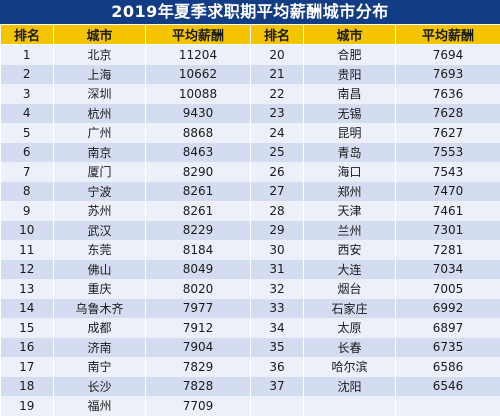 This screenshot has height=416, width=500. I want to click on salary-left-cell: 8049, so click(198, 270).